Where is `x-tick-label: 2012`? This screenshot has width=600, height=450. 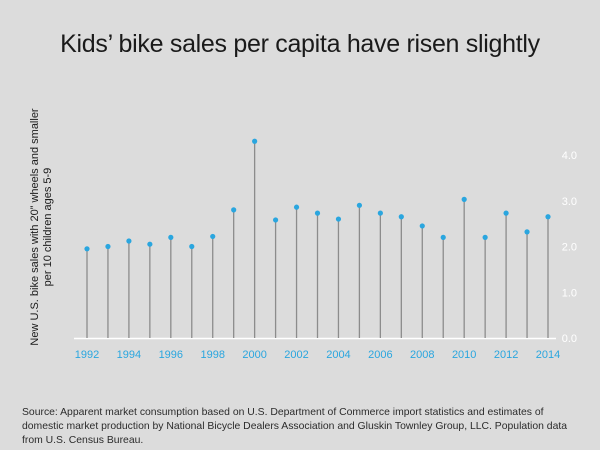
x-tick-label: 2012 is located at coordinates (506, 355).